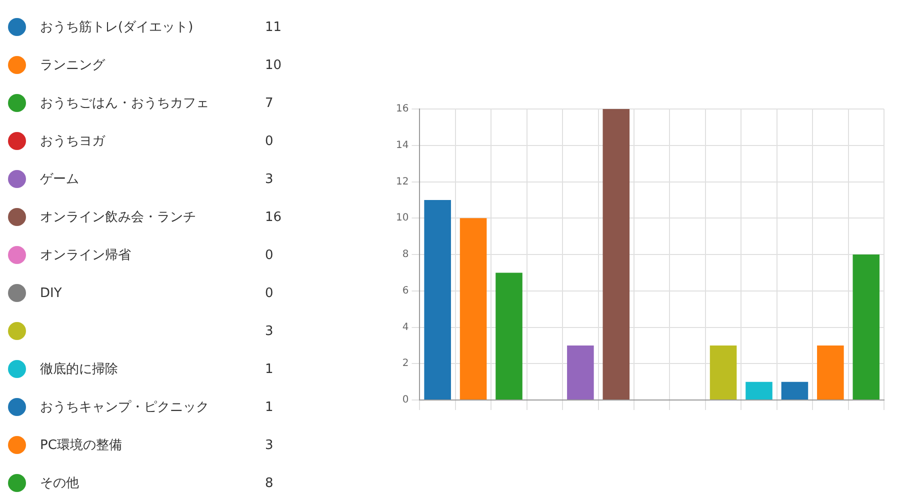 The height and width of the screenshot is (499, 897). Describe the element at coordinates (269, 103) in the screenshot. I see `data-label: 7` at that location.